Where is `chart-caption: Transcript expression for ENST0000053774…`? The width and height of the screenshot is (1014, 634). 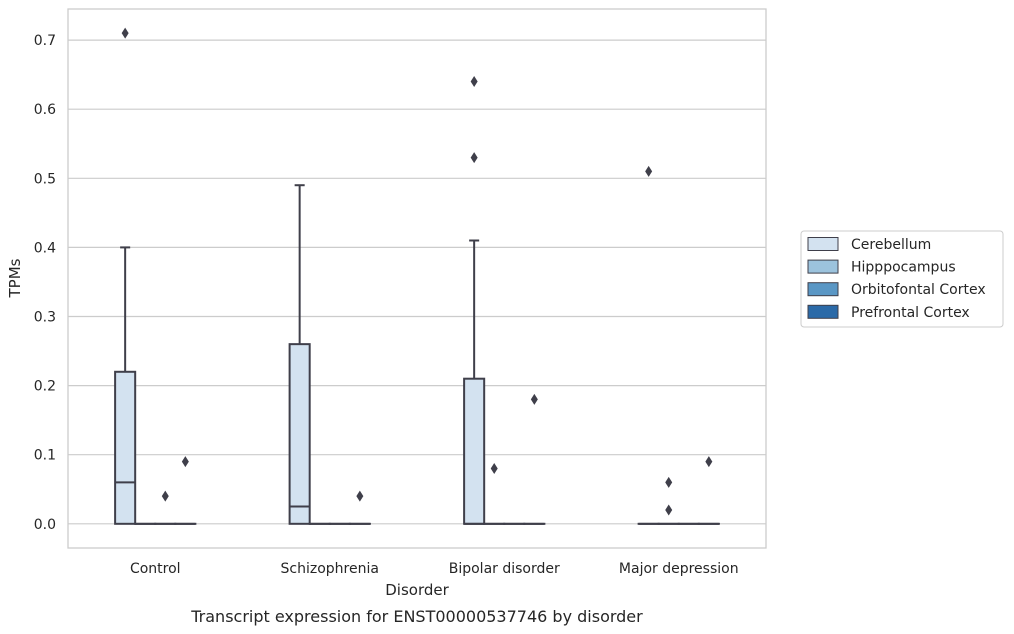
chart-caption: Transcript expression for ENST0000053774… is located at coordinates (416, 616).